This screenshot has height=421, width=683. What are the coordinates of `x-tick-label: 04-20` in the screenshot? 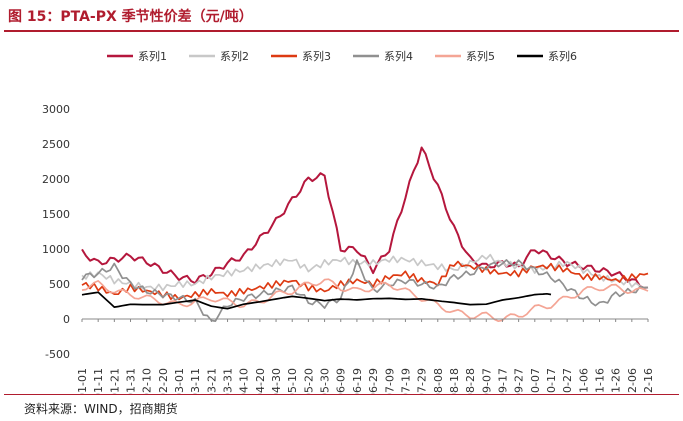 It's located at (260, 381).